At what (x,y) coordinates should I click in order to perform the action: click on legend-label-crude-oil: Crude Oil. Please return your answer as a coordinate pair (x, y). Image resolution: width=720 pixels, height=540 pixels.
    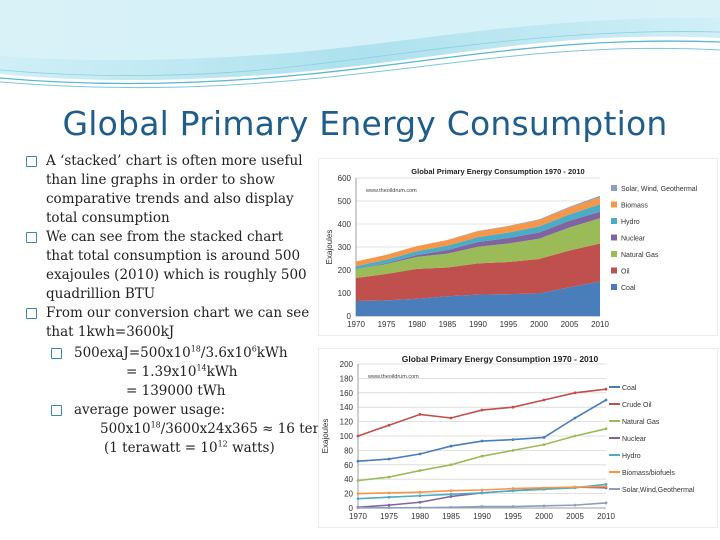
    Looking at the image, I should click on (637, 405).